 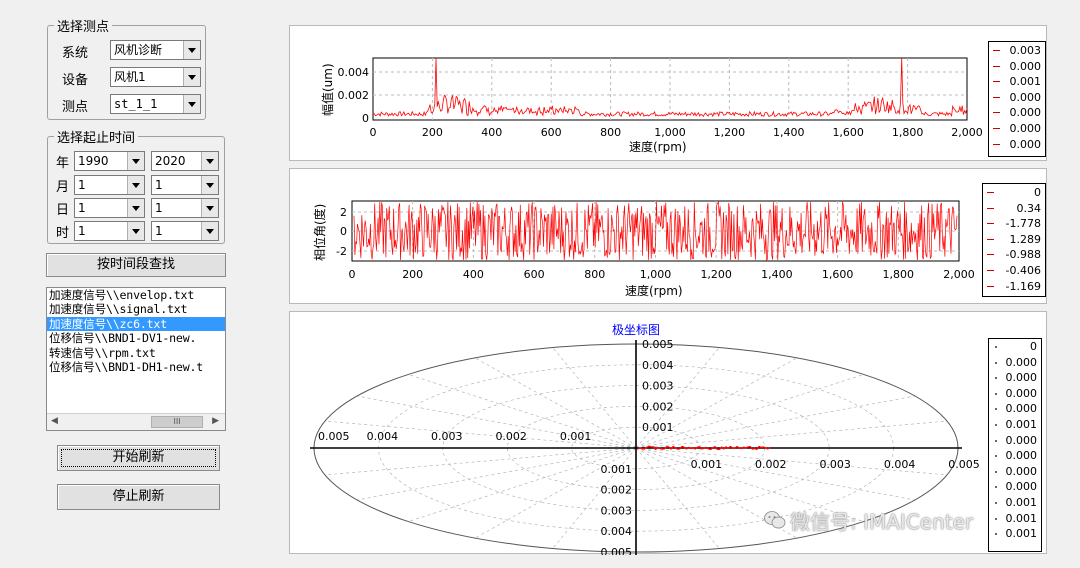 I want to click on y-axis-label: 相位角(度), so click(x=319, y=232).